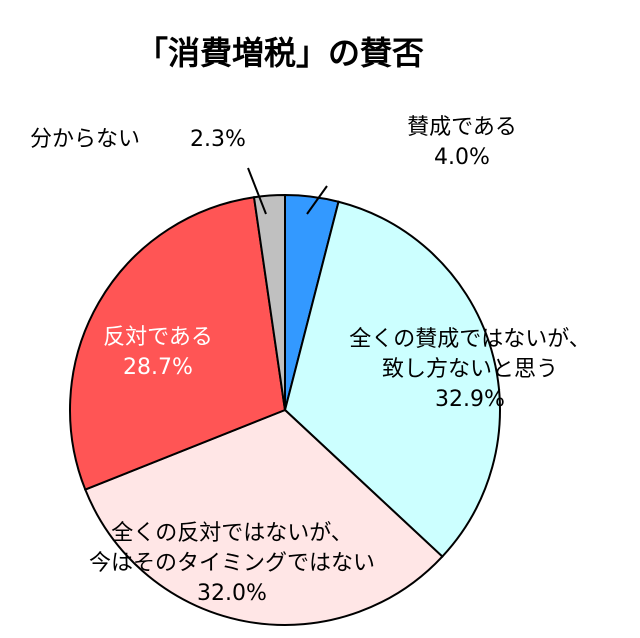 Image resolution: width=640 pixels, height=638 pixels. What do you see at coordinates (218, 139) in the screenshot?
I see `slice-value-label: 2.3%` at bounding box center [218, 139].